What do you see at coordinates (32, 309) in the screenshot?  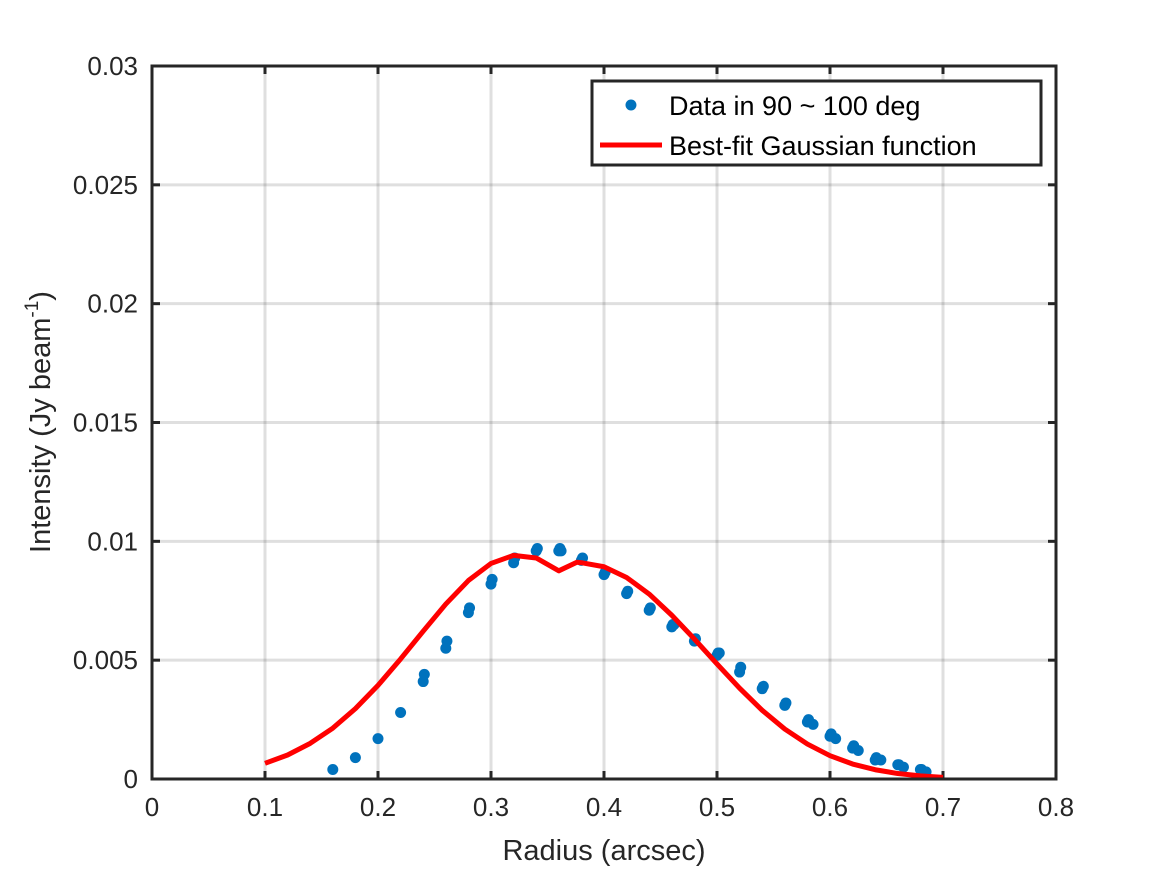 I see `y-axis-label-superscript: -1` at bounding box center [32, 309].